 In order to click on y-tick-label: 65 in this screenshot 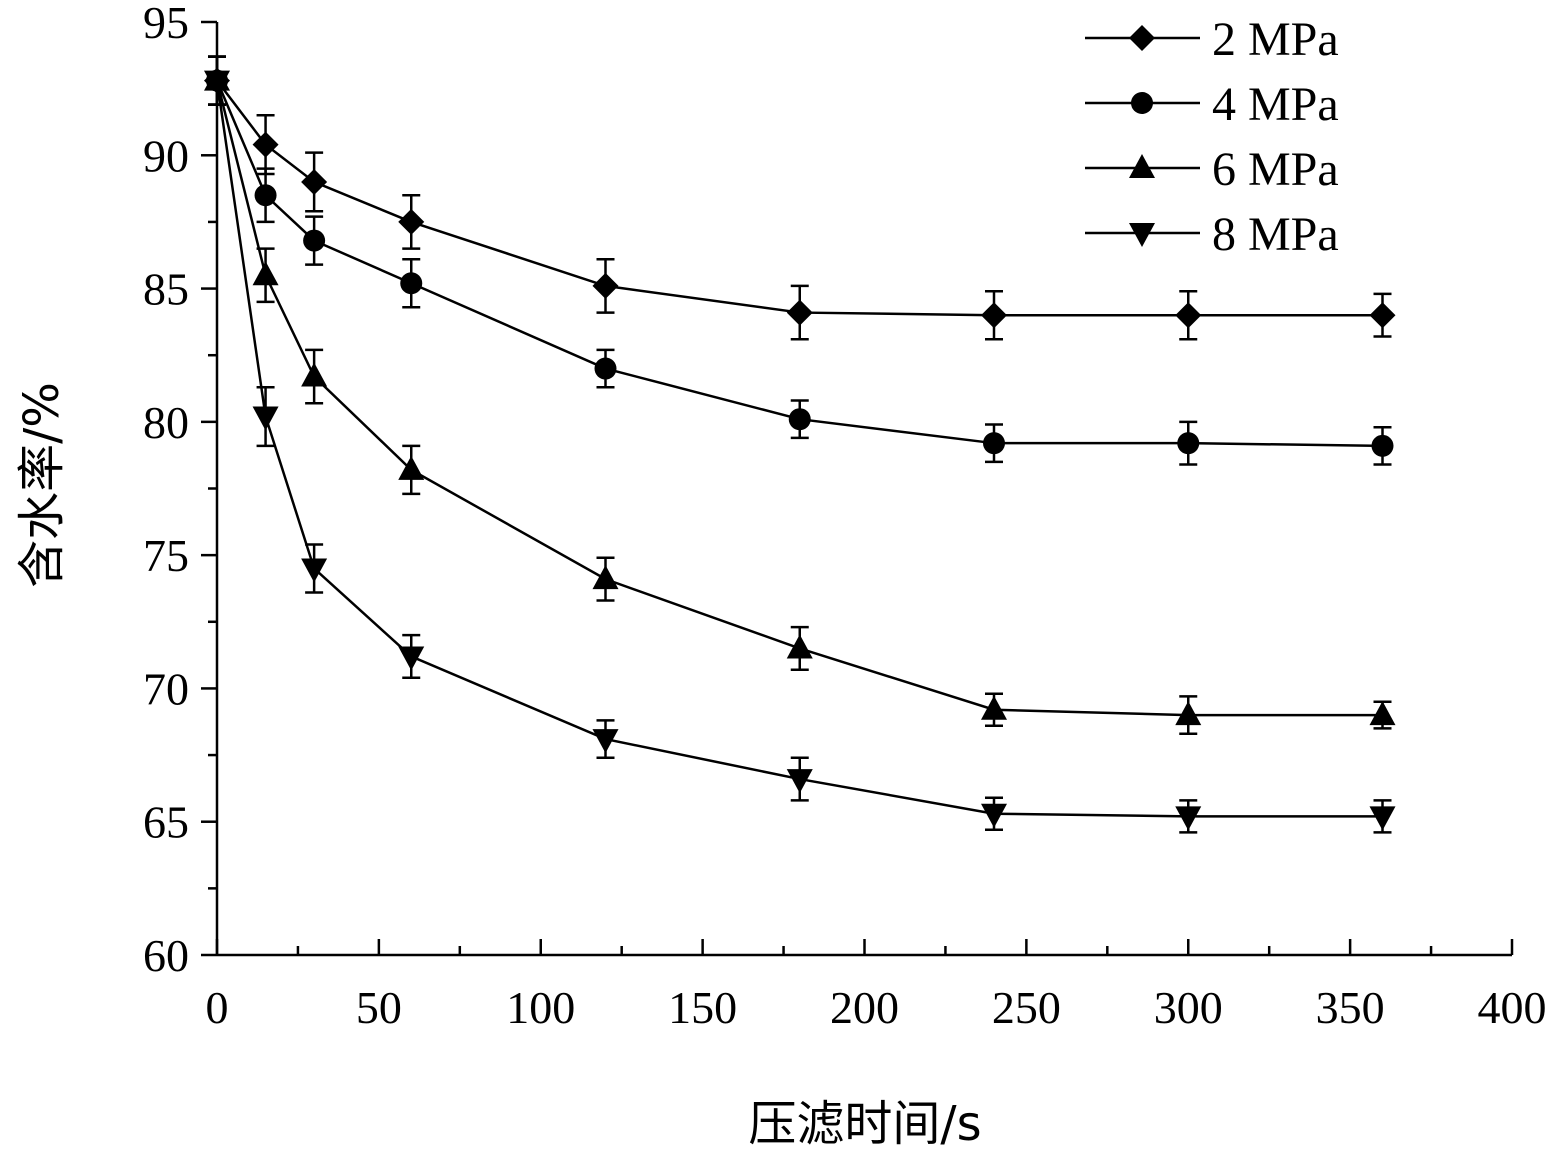, I will do `click(166, 822)`.